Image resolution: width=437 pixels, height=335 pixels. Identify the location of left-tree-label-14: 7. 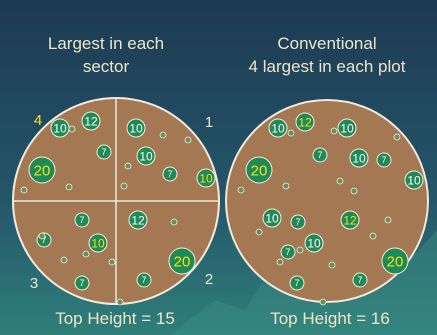
(143, 280).